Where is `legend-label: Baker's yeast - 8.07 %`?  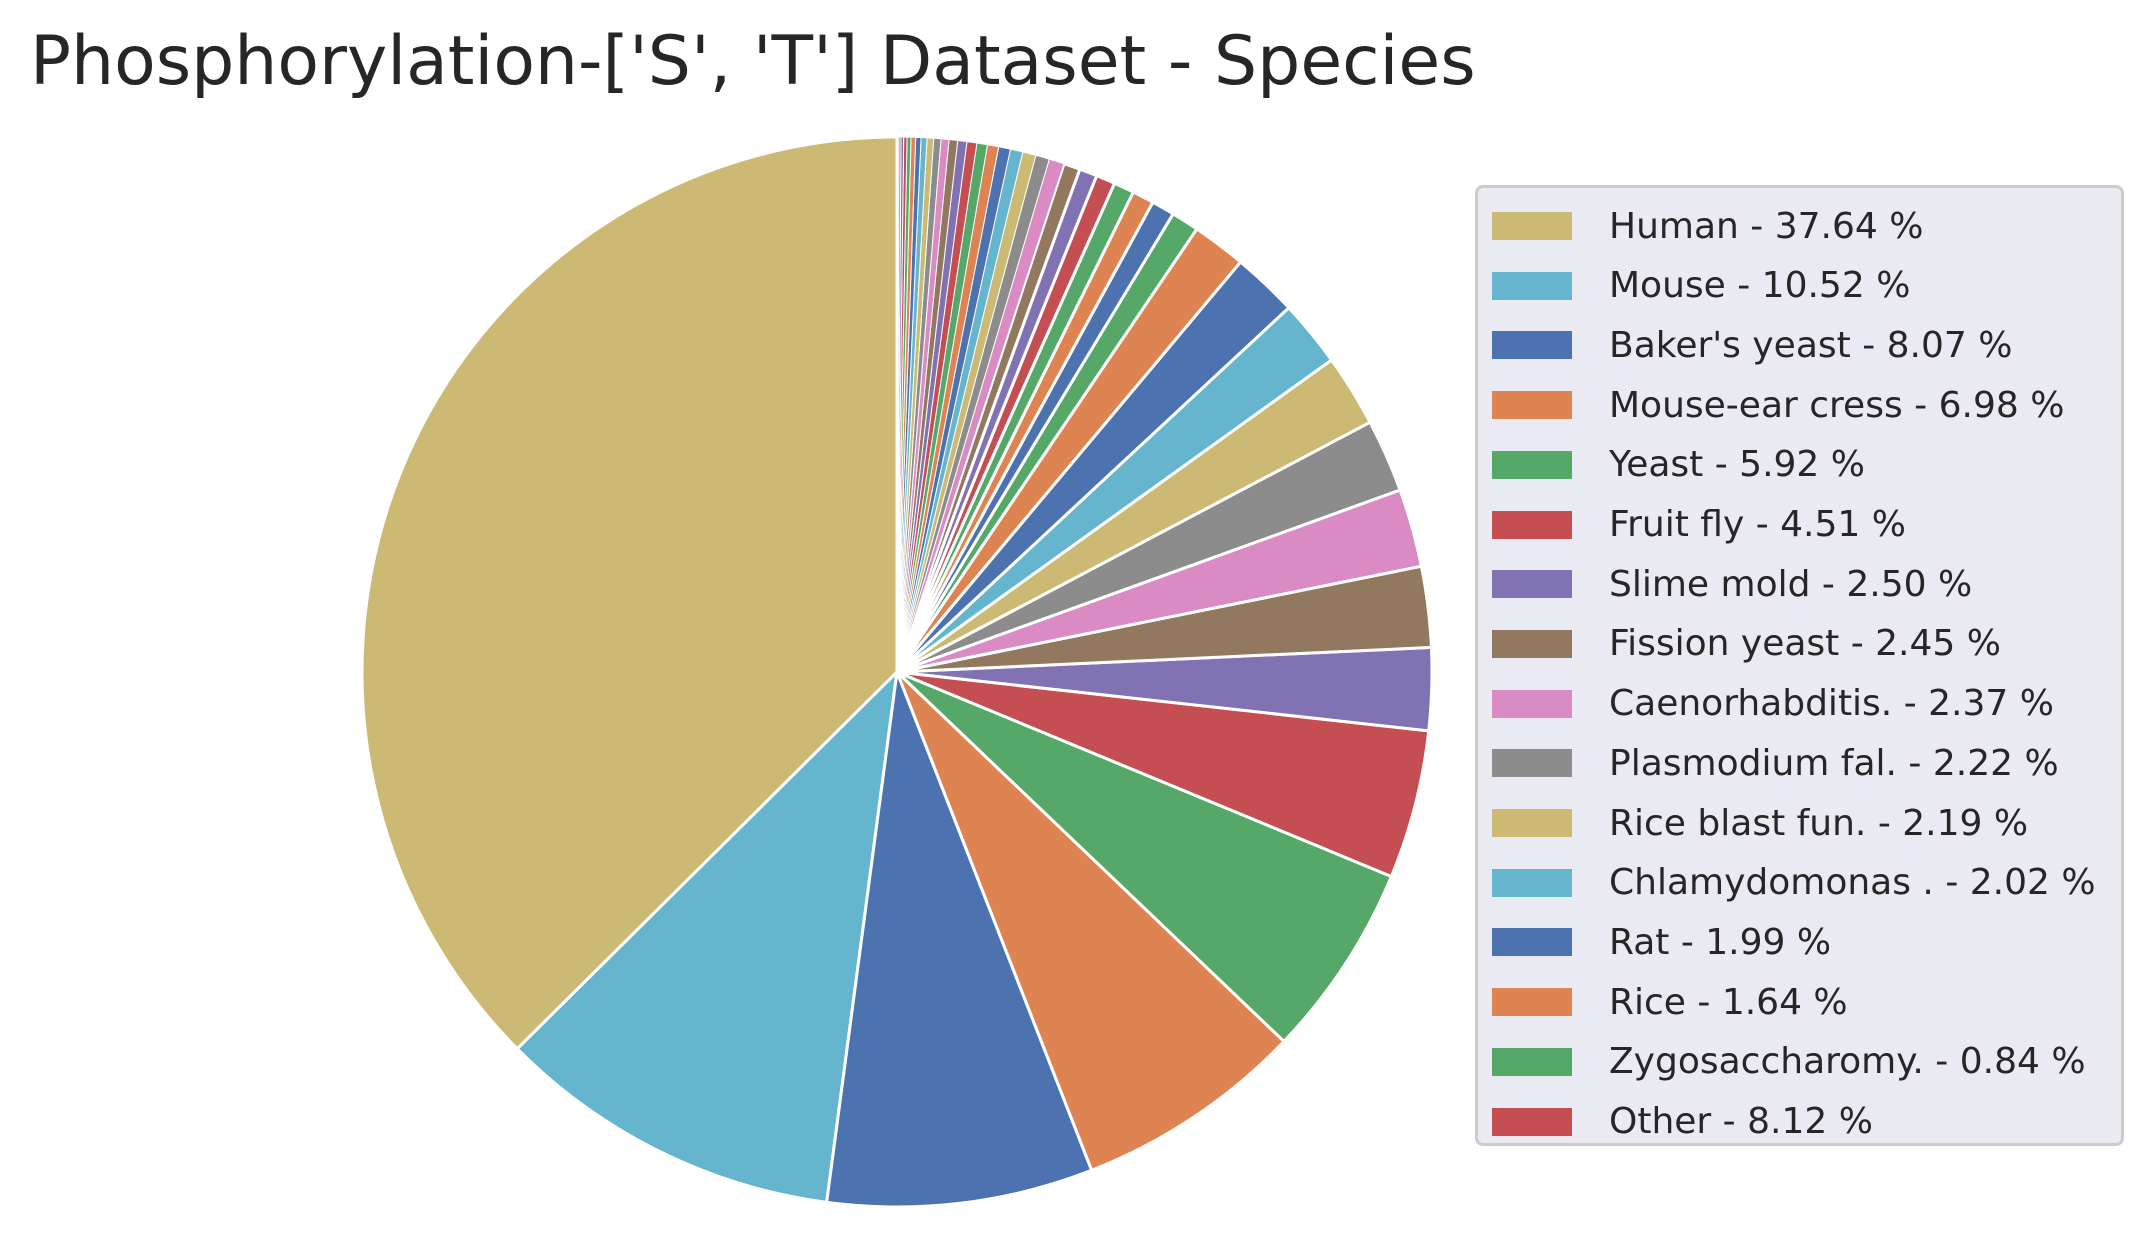
legend-label: Baker's yeast - 8.07 % is located at coordinates (1811, 345).